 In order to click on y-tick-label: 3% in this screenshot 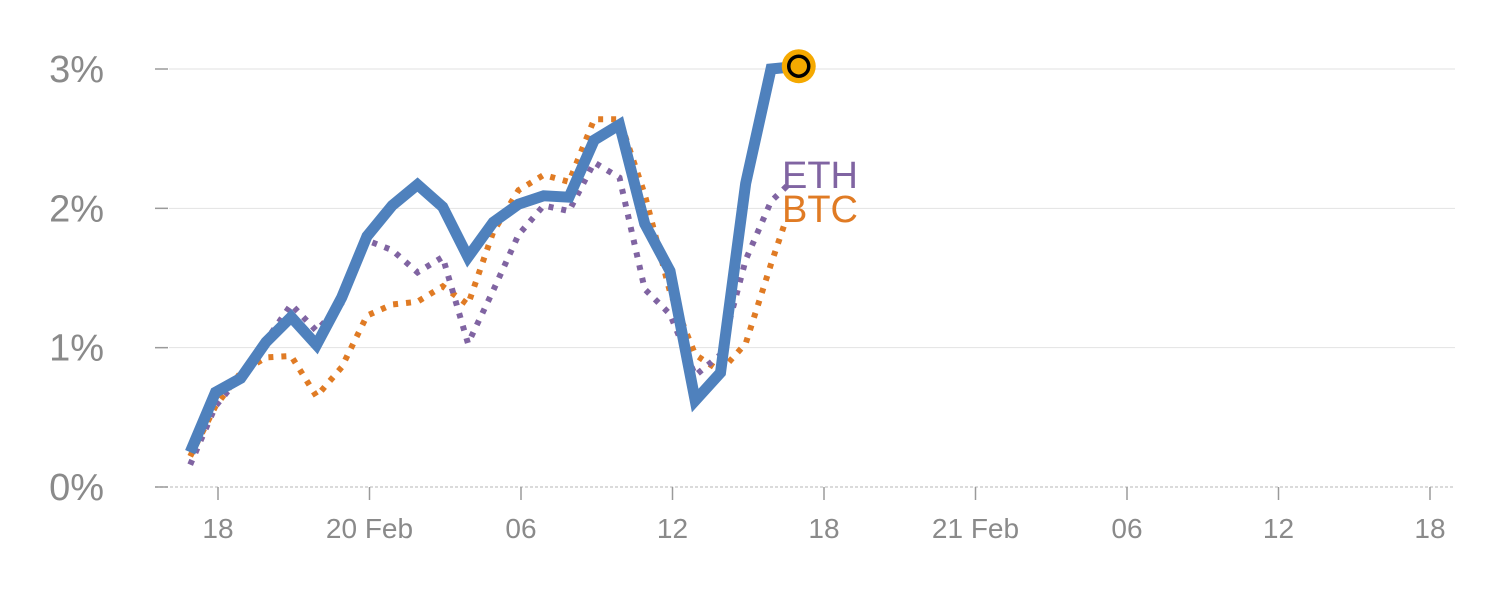, I will do `click(76, 70)`.